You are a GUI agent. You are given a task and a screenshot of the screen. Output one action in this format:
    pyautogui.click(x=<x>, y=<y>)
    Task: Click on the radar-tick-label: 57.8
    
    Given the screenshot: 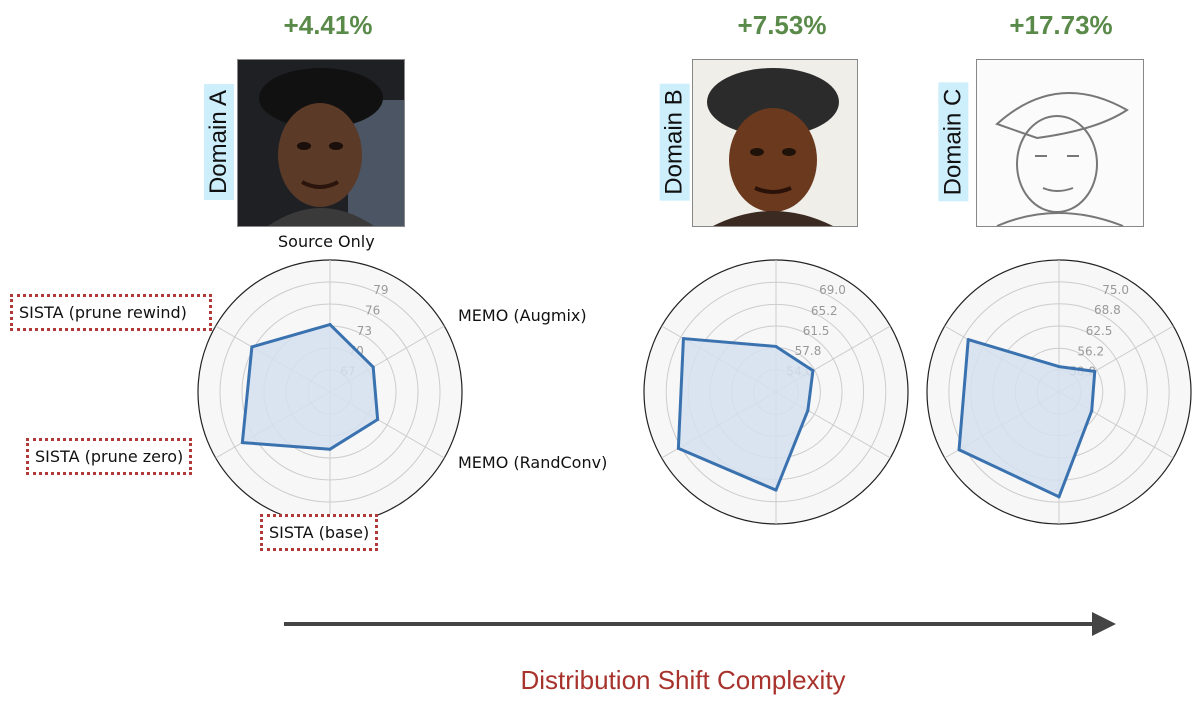 What is the action you would take?
    pyautogui.click(x=808, y=351)
    